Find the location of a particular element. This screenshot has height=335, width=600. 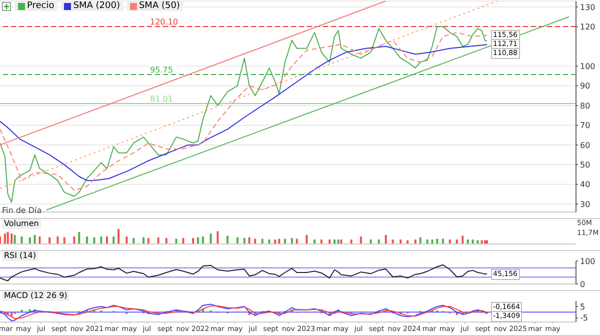

y-tick-label: 0 is located at coordinates (583, 284).